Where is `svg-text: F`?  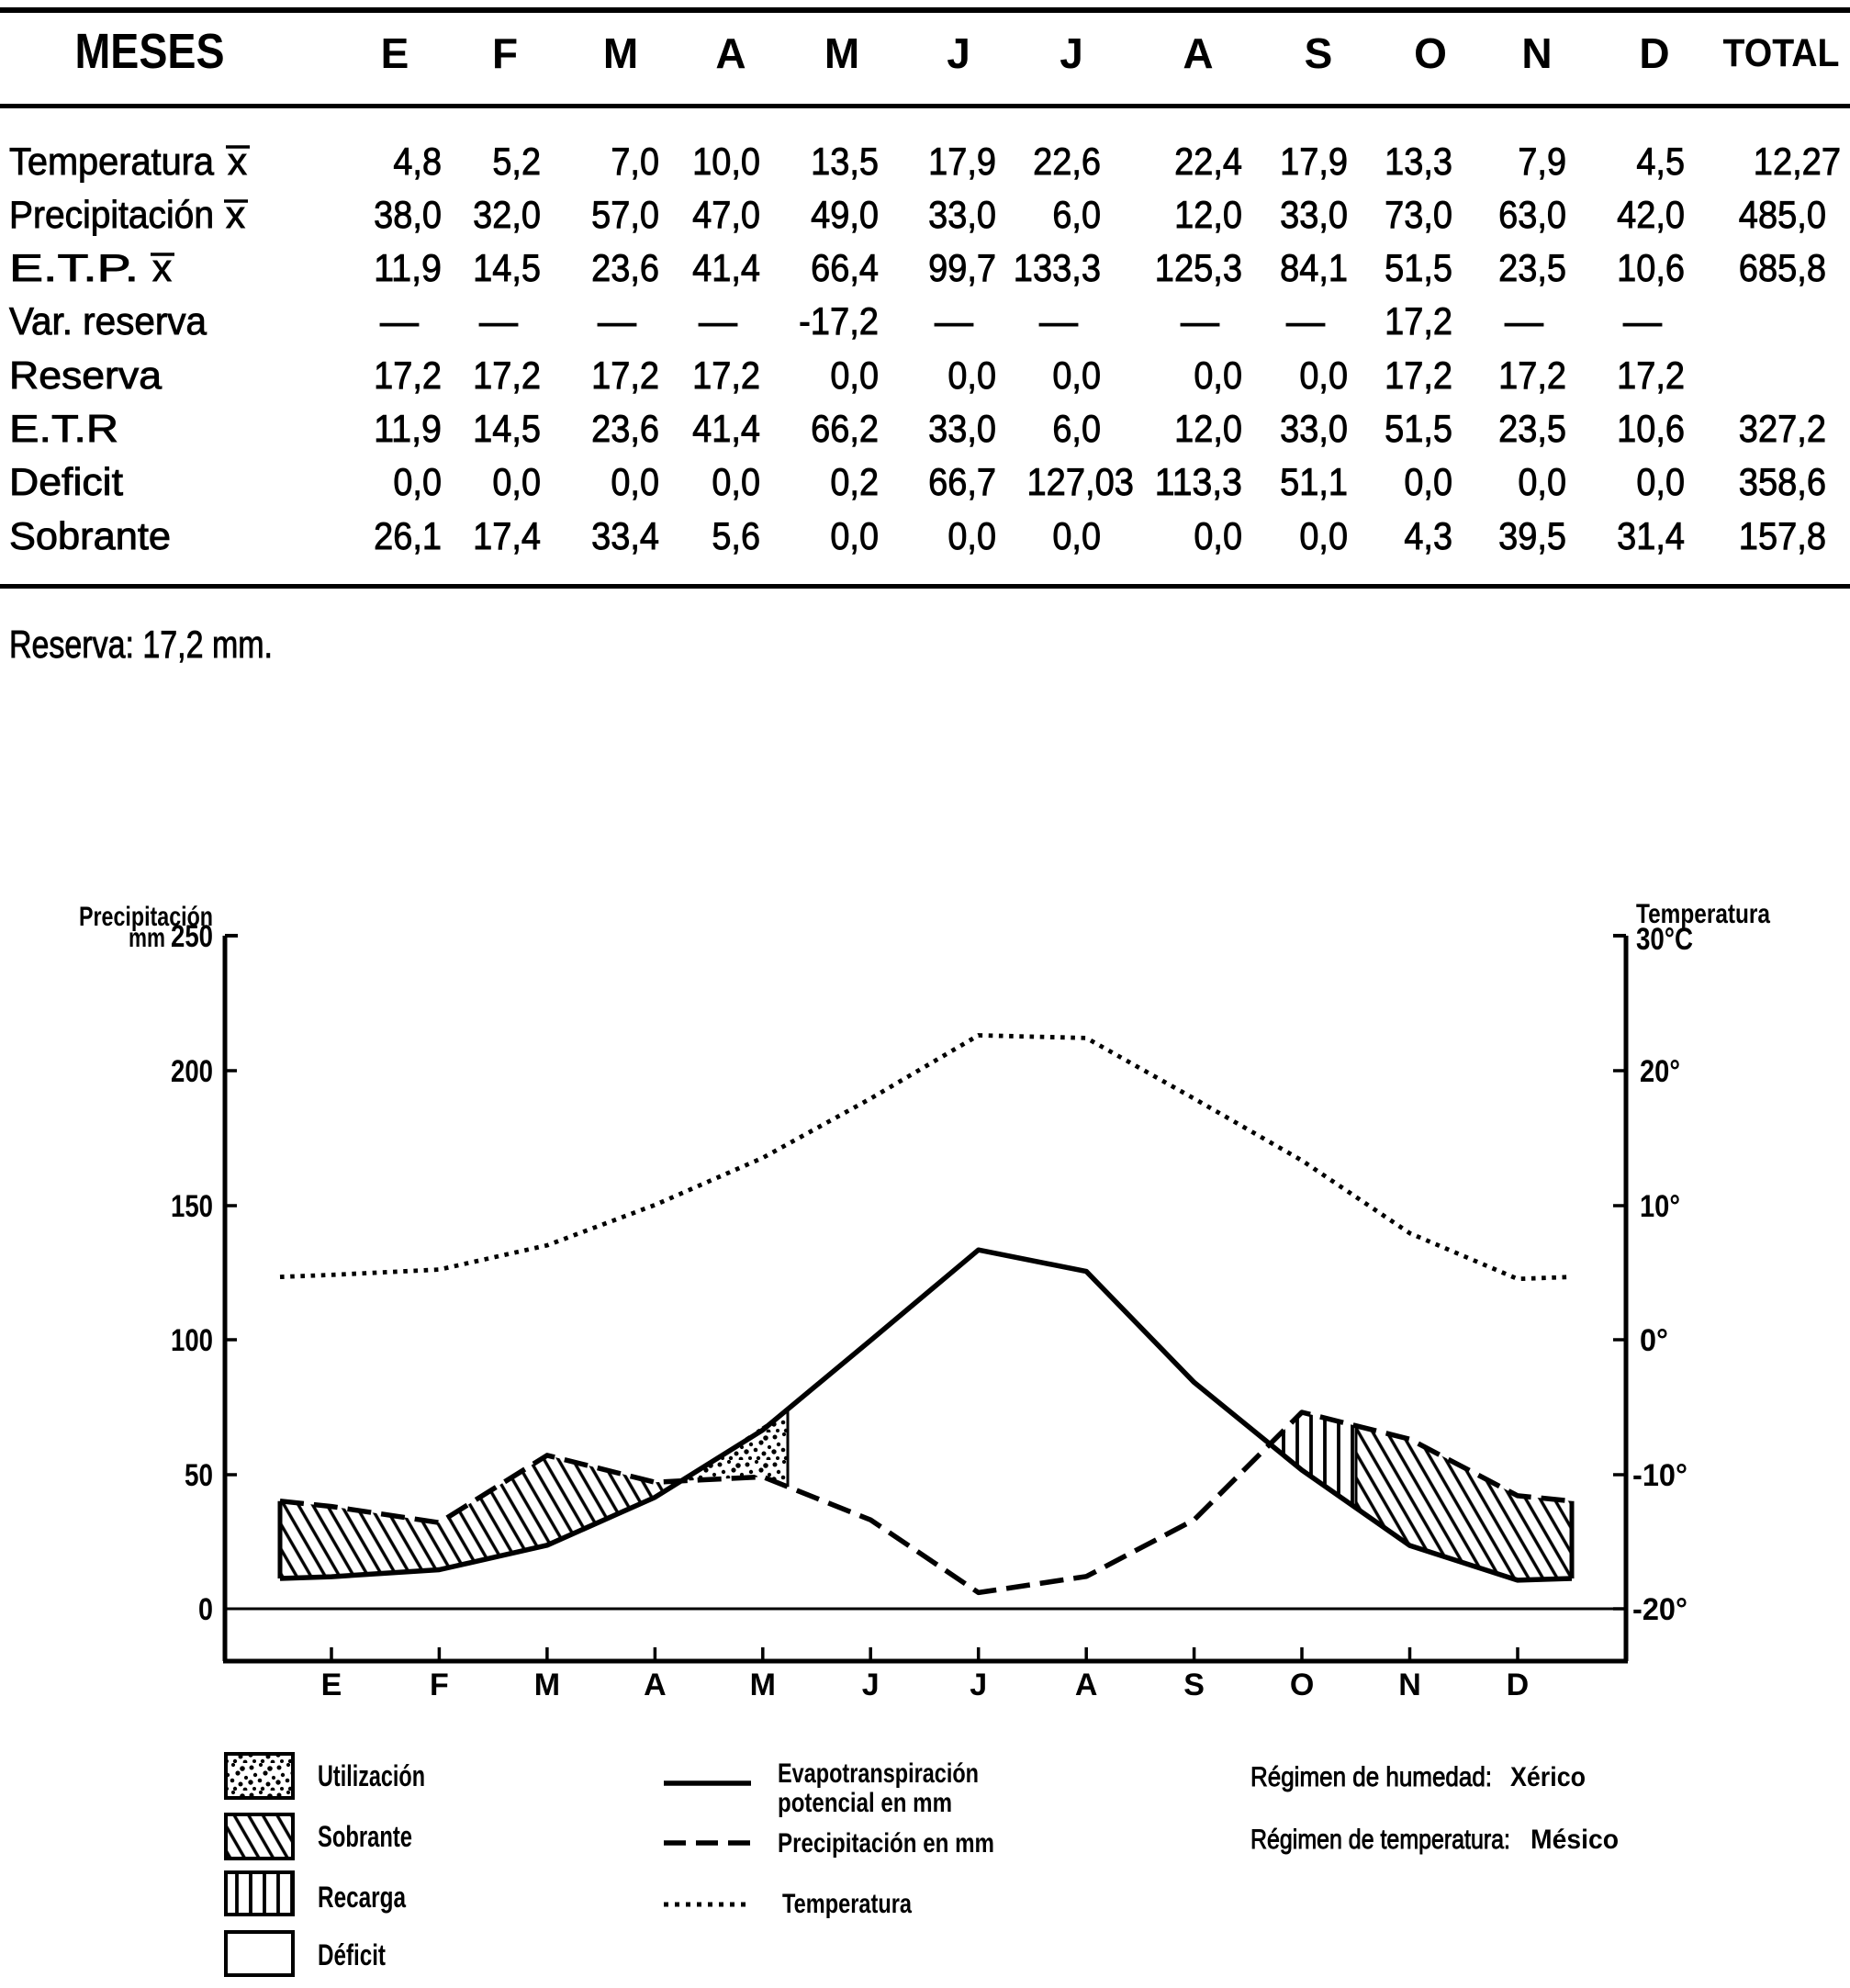
svg-text: F is located at coordinates (439, 1685).